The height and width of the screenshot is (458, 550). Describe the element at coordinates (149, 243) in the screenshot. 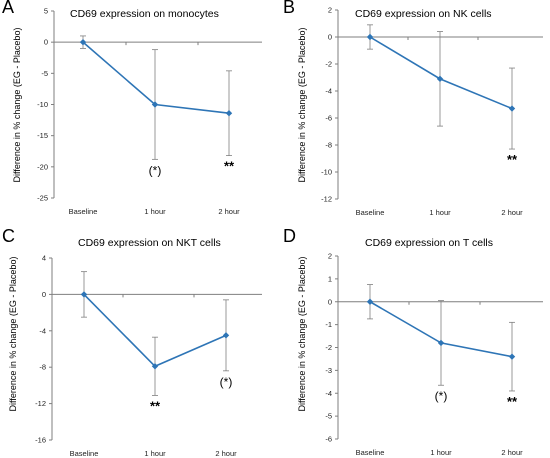

I see `chart-title: CD69 expression on NKT cells` at that location.